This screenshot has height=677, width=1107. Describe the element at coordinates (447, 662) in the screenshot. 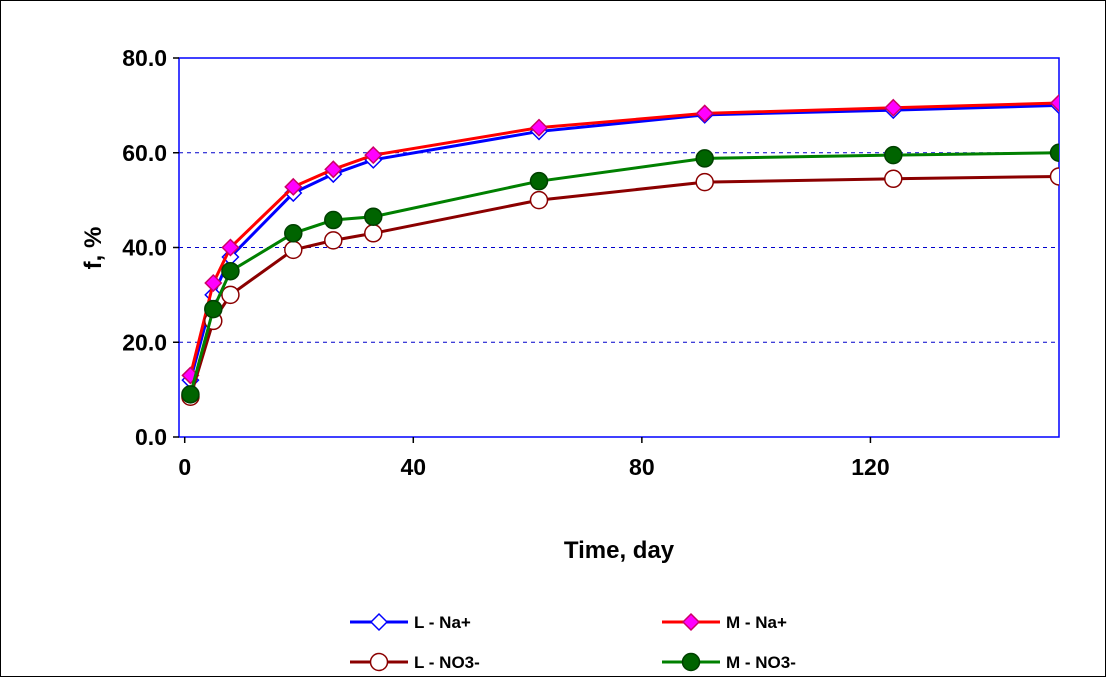

I see `legend-label-2: L - NO3-` at that location.